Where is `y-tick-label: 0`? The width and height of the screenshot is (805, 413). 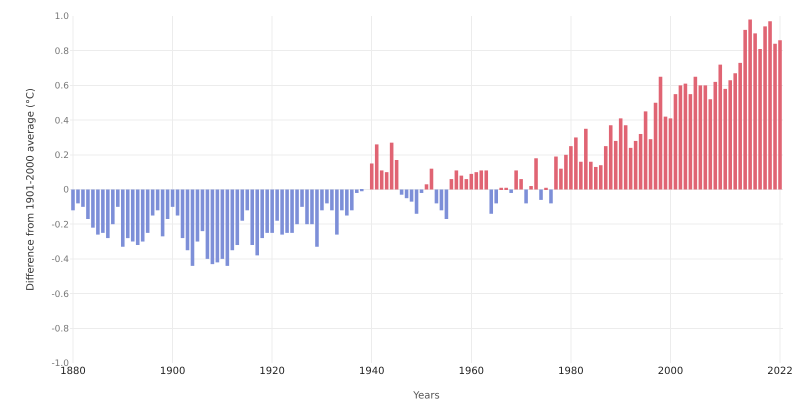 y-tick-label: 0 is located at coordinates (66, 191).